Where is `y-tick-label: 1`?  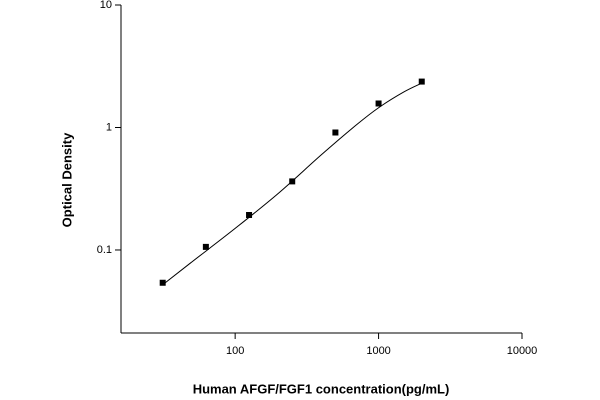
y-tick-label: 1 is located at coordinates (109, 127).